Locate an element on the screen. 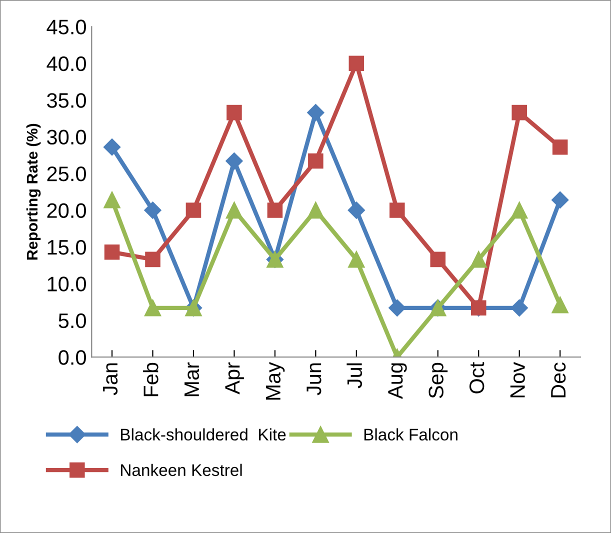 This screenshot has width=611, height=533. y-axis-title: Reporting Rate (%) is located at coordinates (33, 192).